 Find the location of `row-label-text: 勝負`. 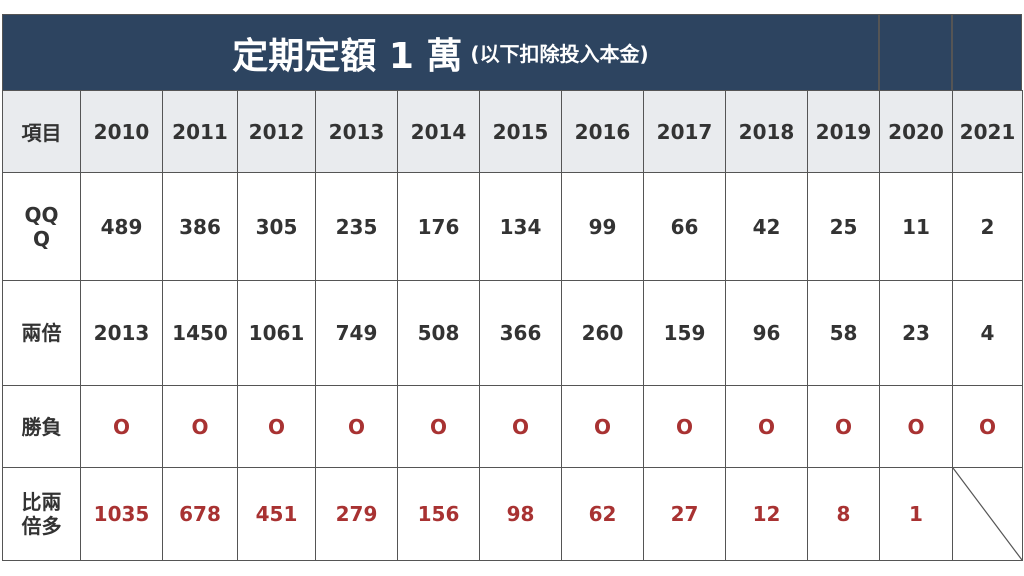

row-label-text: 勝負 is located at coordinates (41, 426).